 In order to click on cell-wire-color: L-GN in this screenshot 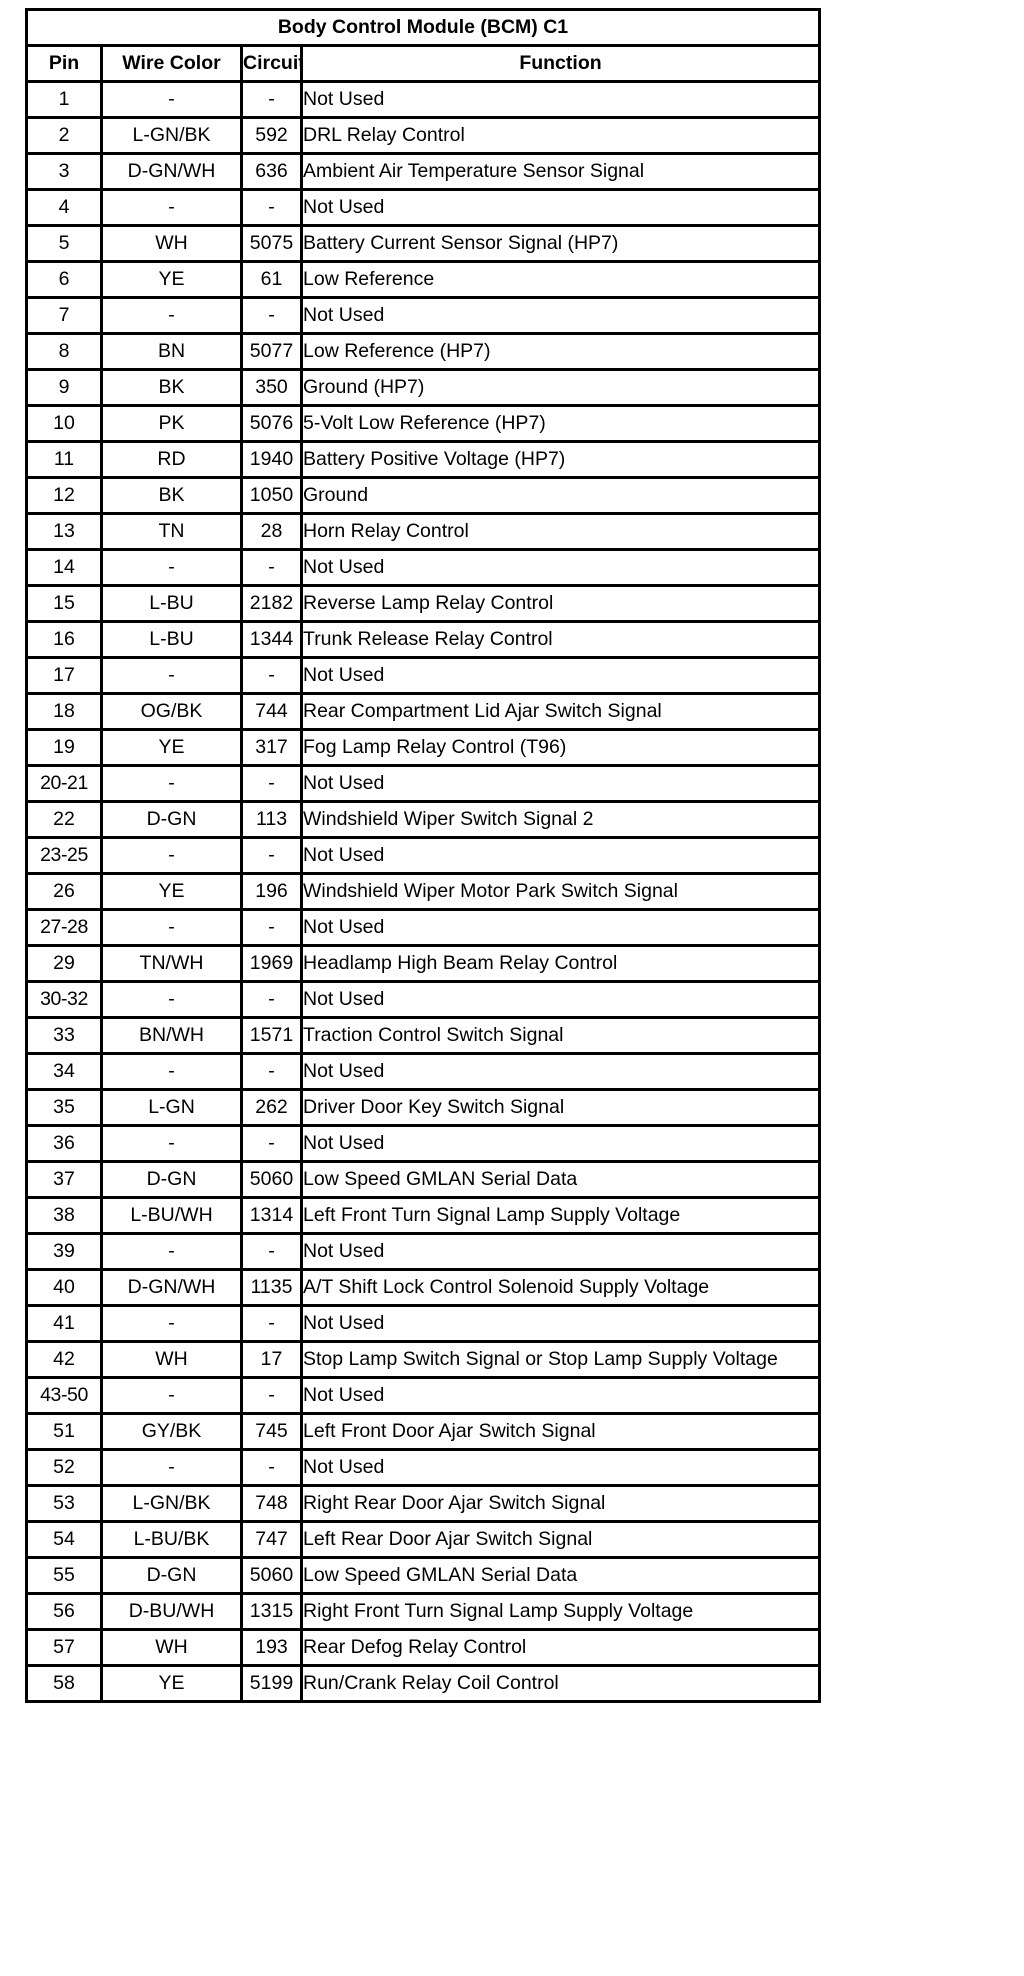, I will do `click(171, 1107)`.